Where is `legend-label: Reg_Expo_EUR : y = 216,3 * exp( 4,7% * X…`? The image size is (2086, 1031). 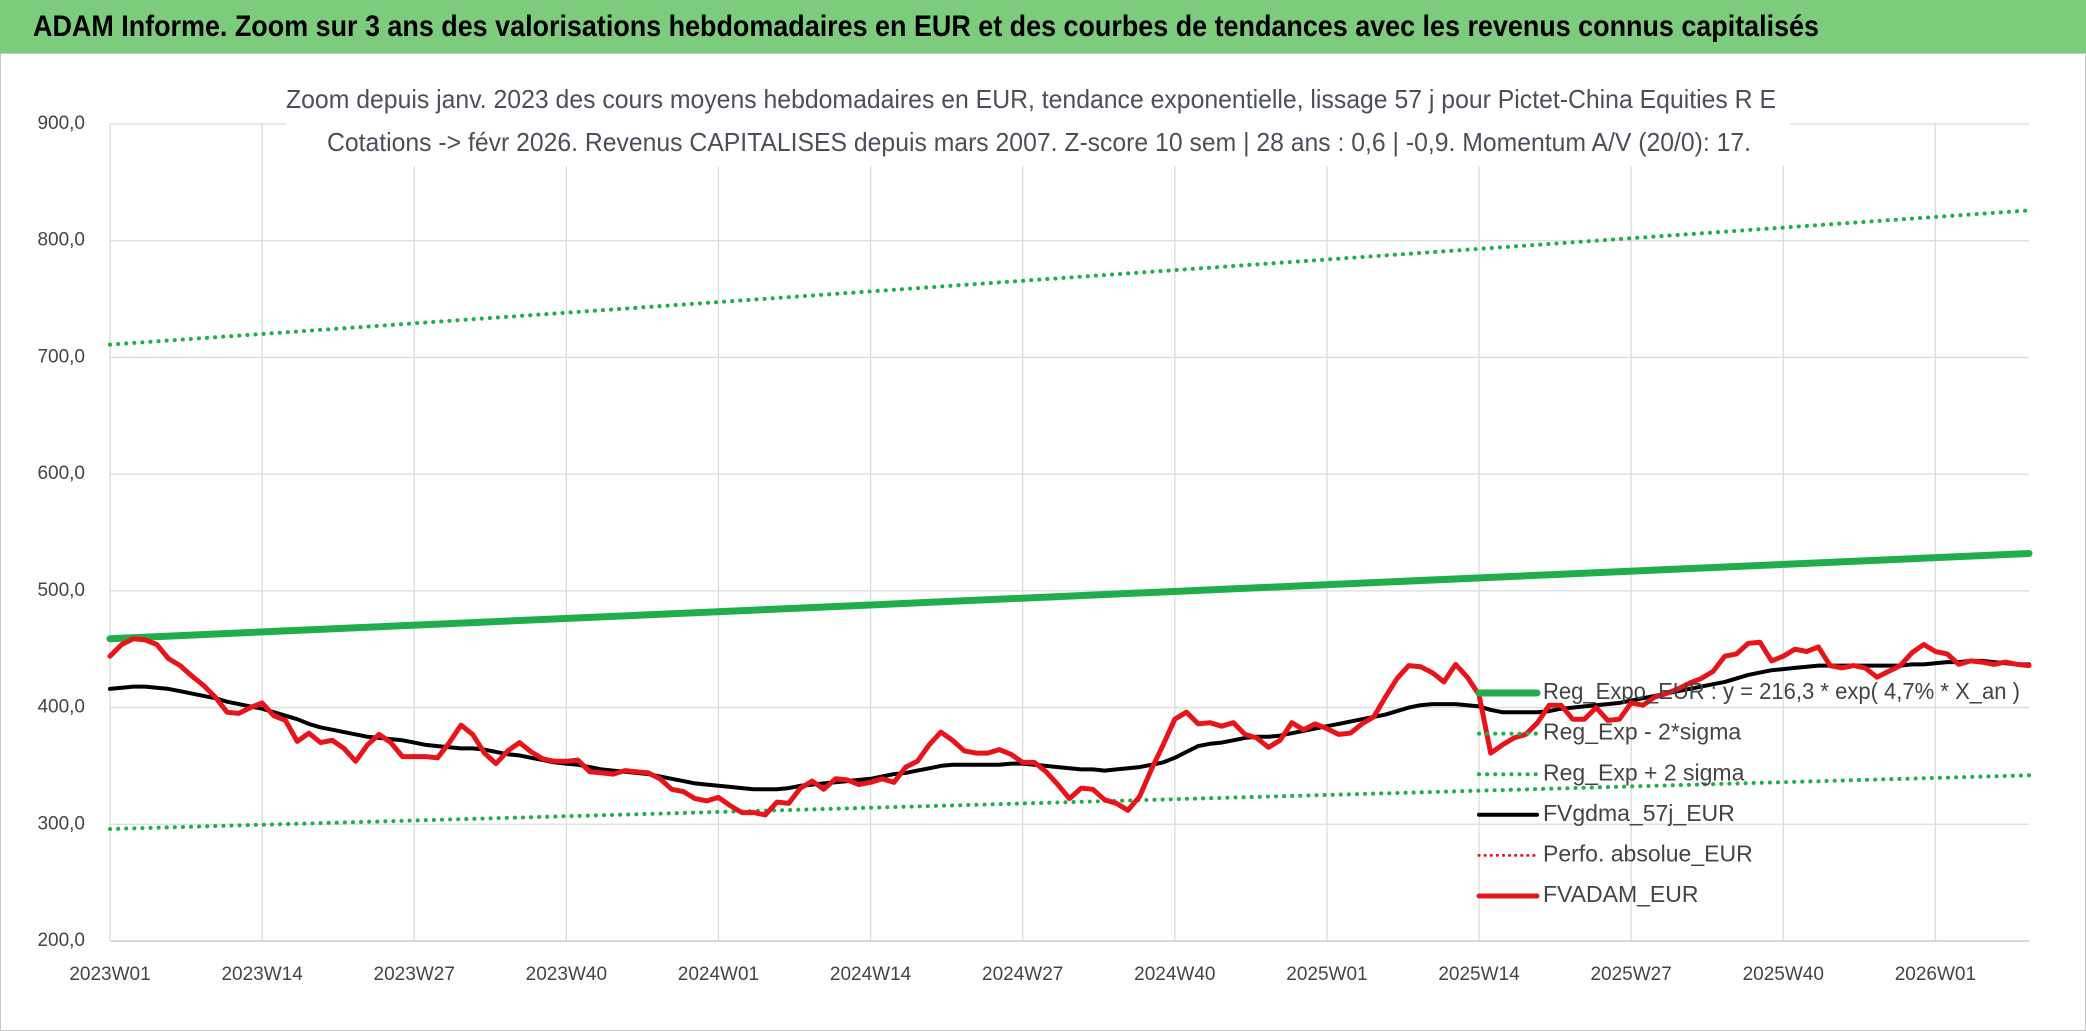 legend-label: Reg_Expo_EUR : y = 216,3 * exp( 4,7% * X… is located at coordinates (1781, 691).